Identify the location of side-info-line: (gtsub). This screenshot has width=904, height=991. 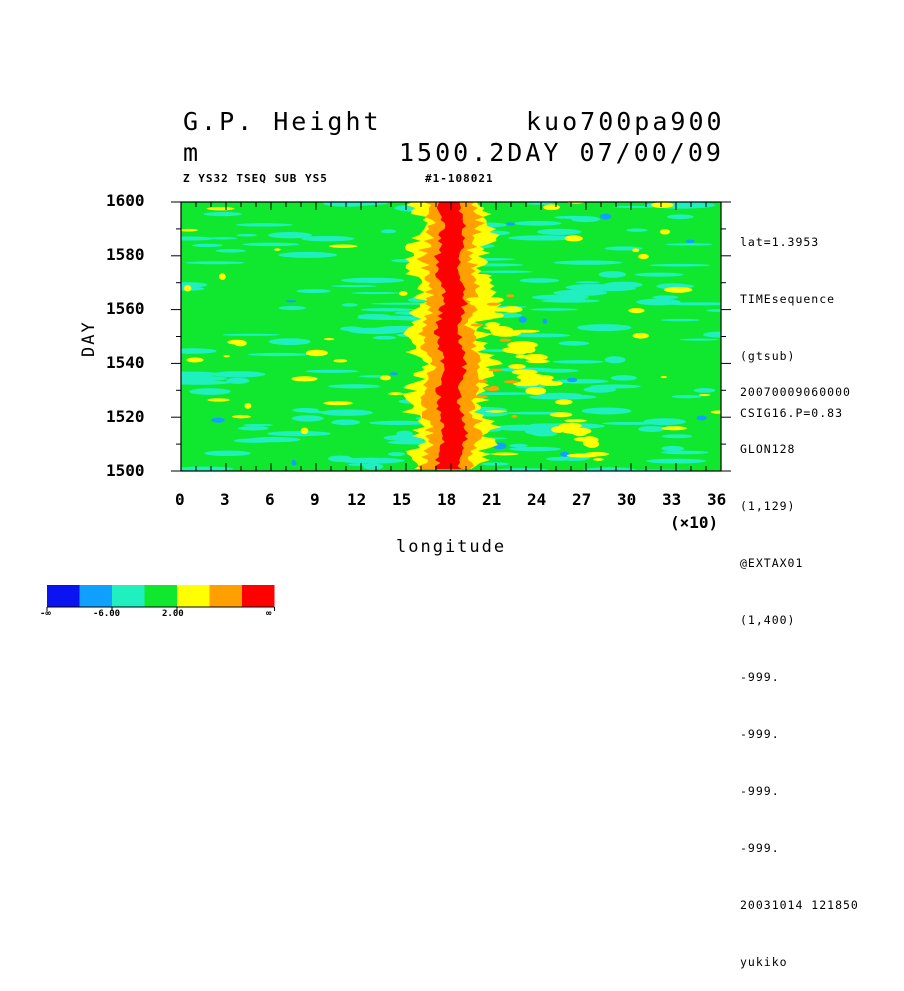
(768, 356).